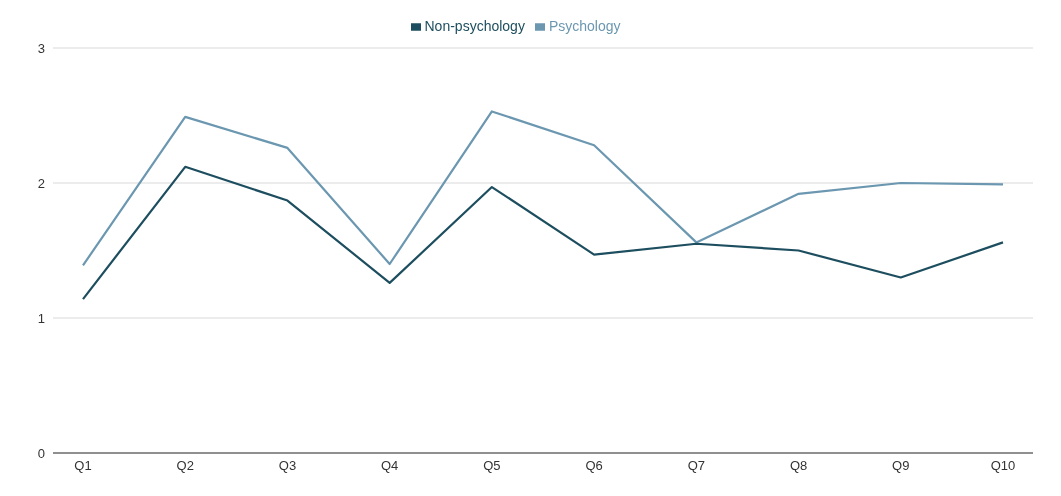  What do you see at coordinates (83, 466) in the screenshot?
I see `x-tick-label: Q1` at bounding box center [83, 466].